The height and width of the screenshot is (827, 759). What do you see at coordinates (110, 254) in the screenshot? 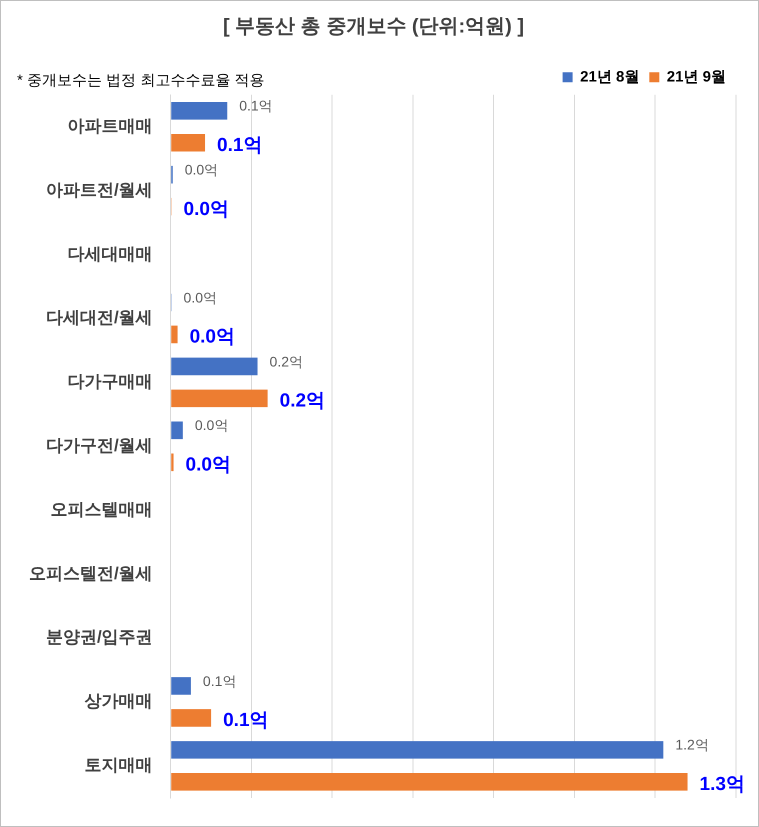
I see `y-tick-label: 다세대매매` at bounding box center [110, 254].